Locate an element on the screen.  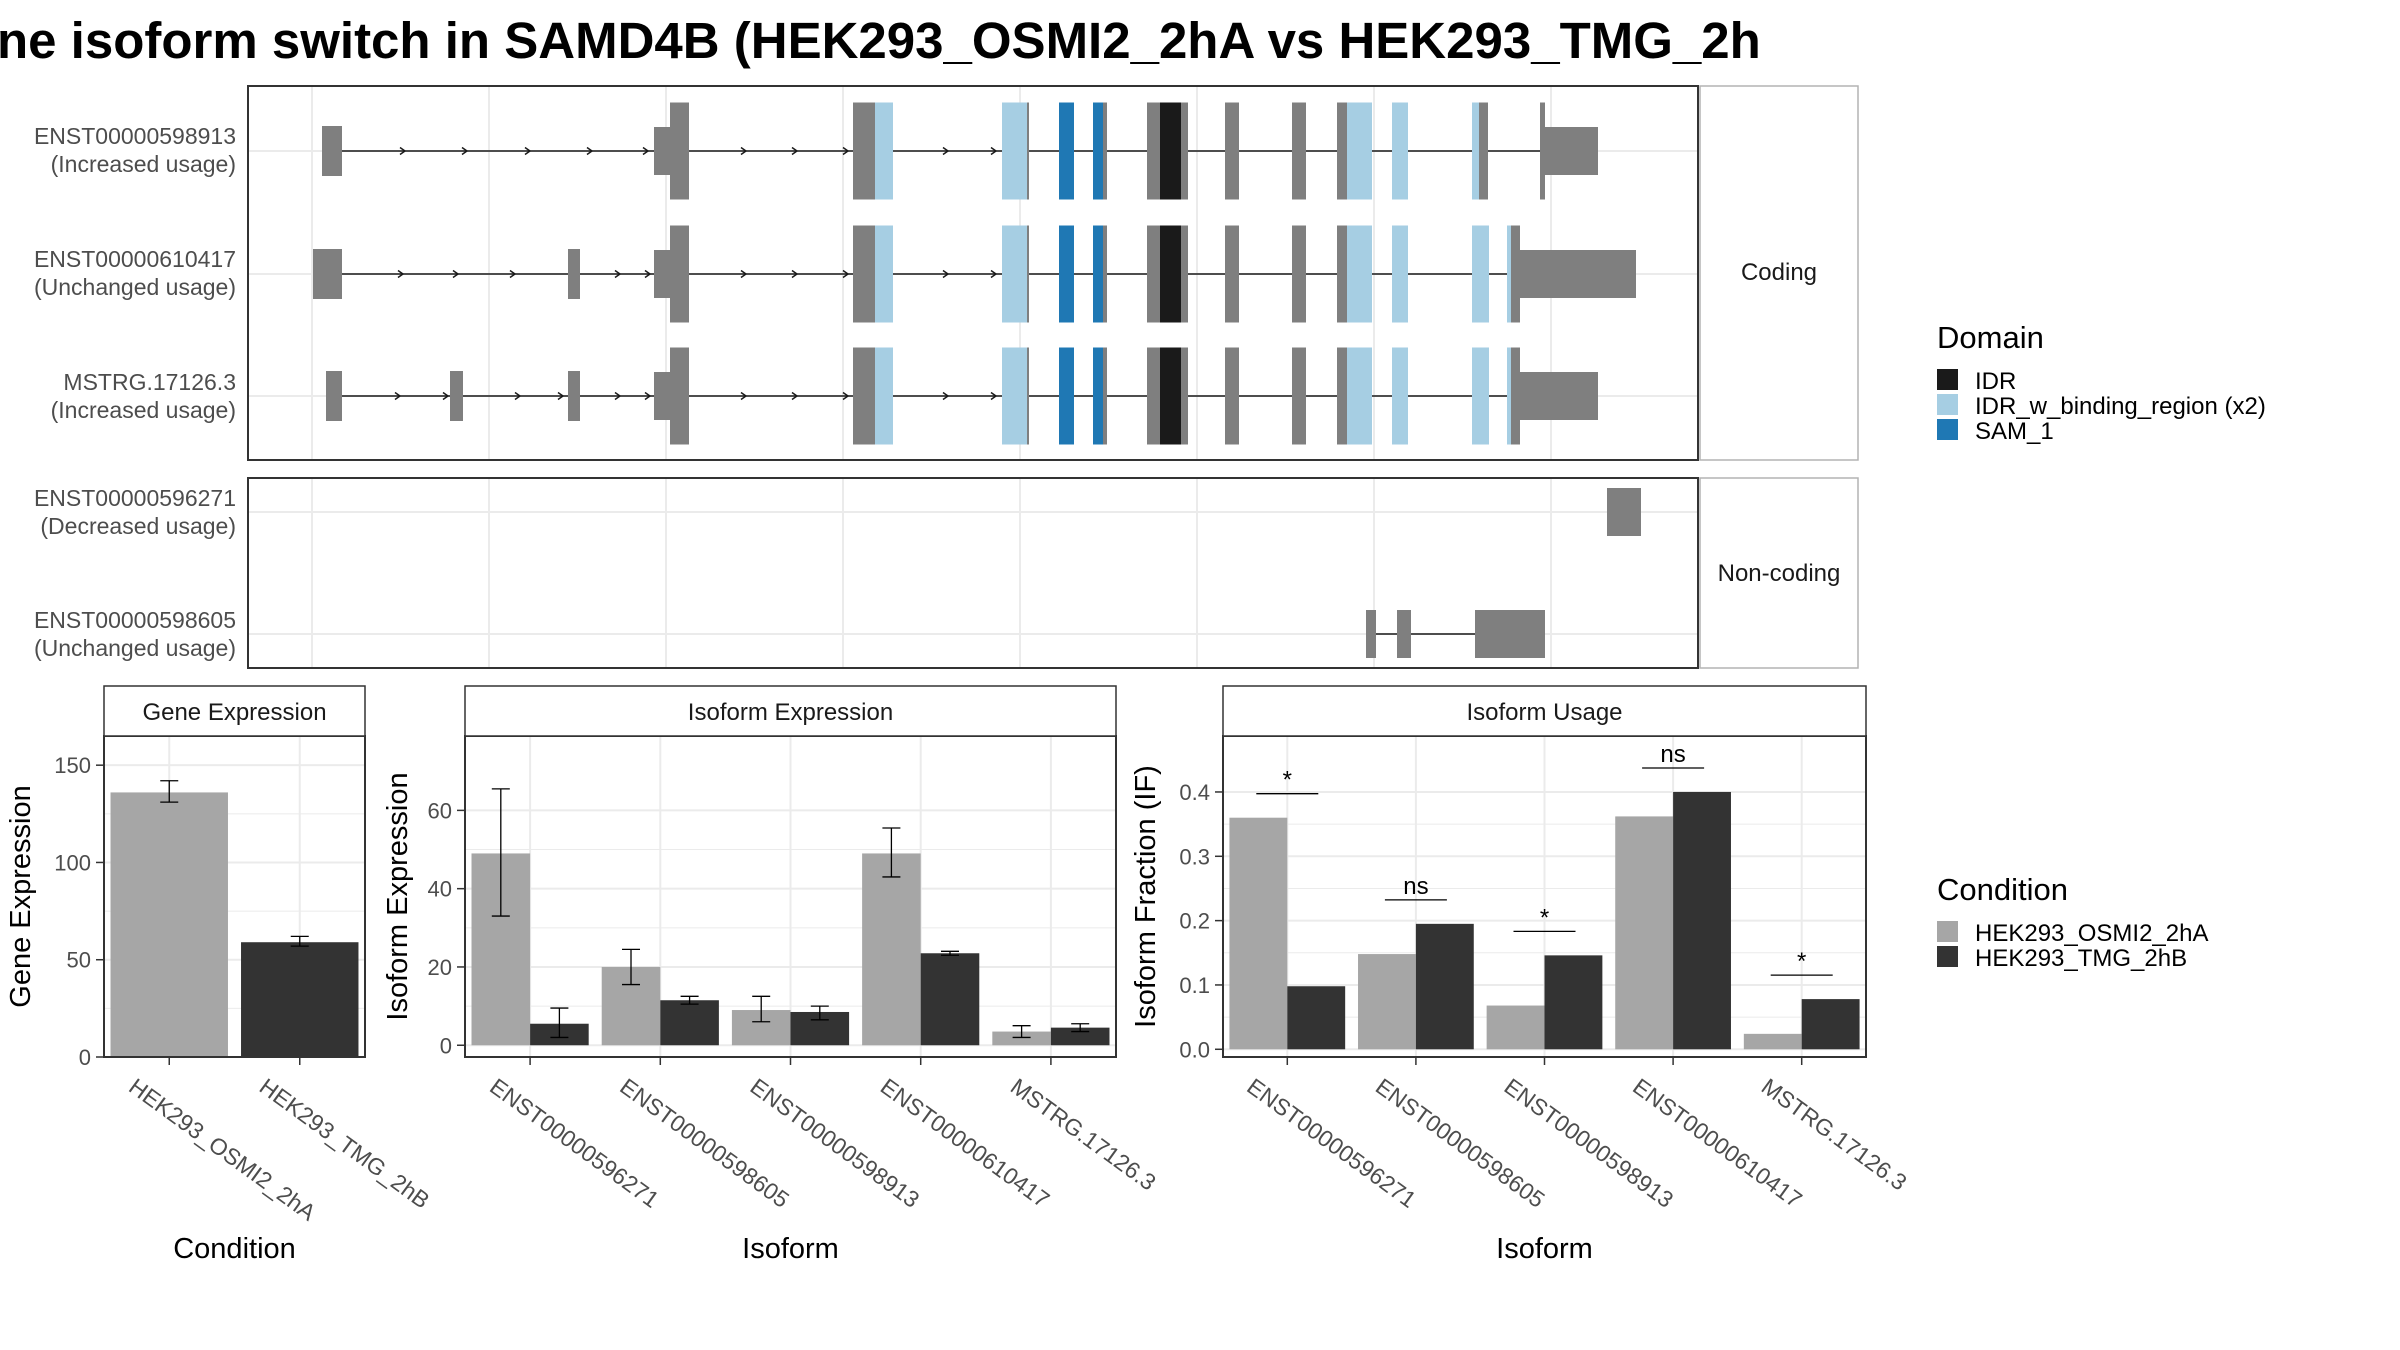
x-axis-title: Isoform is located at coordinates (1544, 1249).